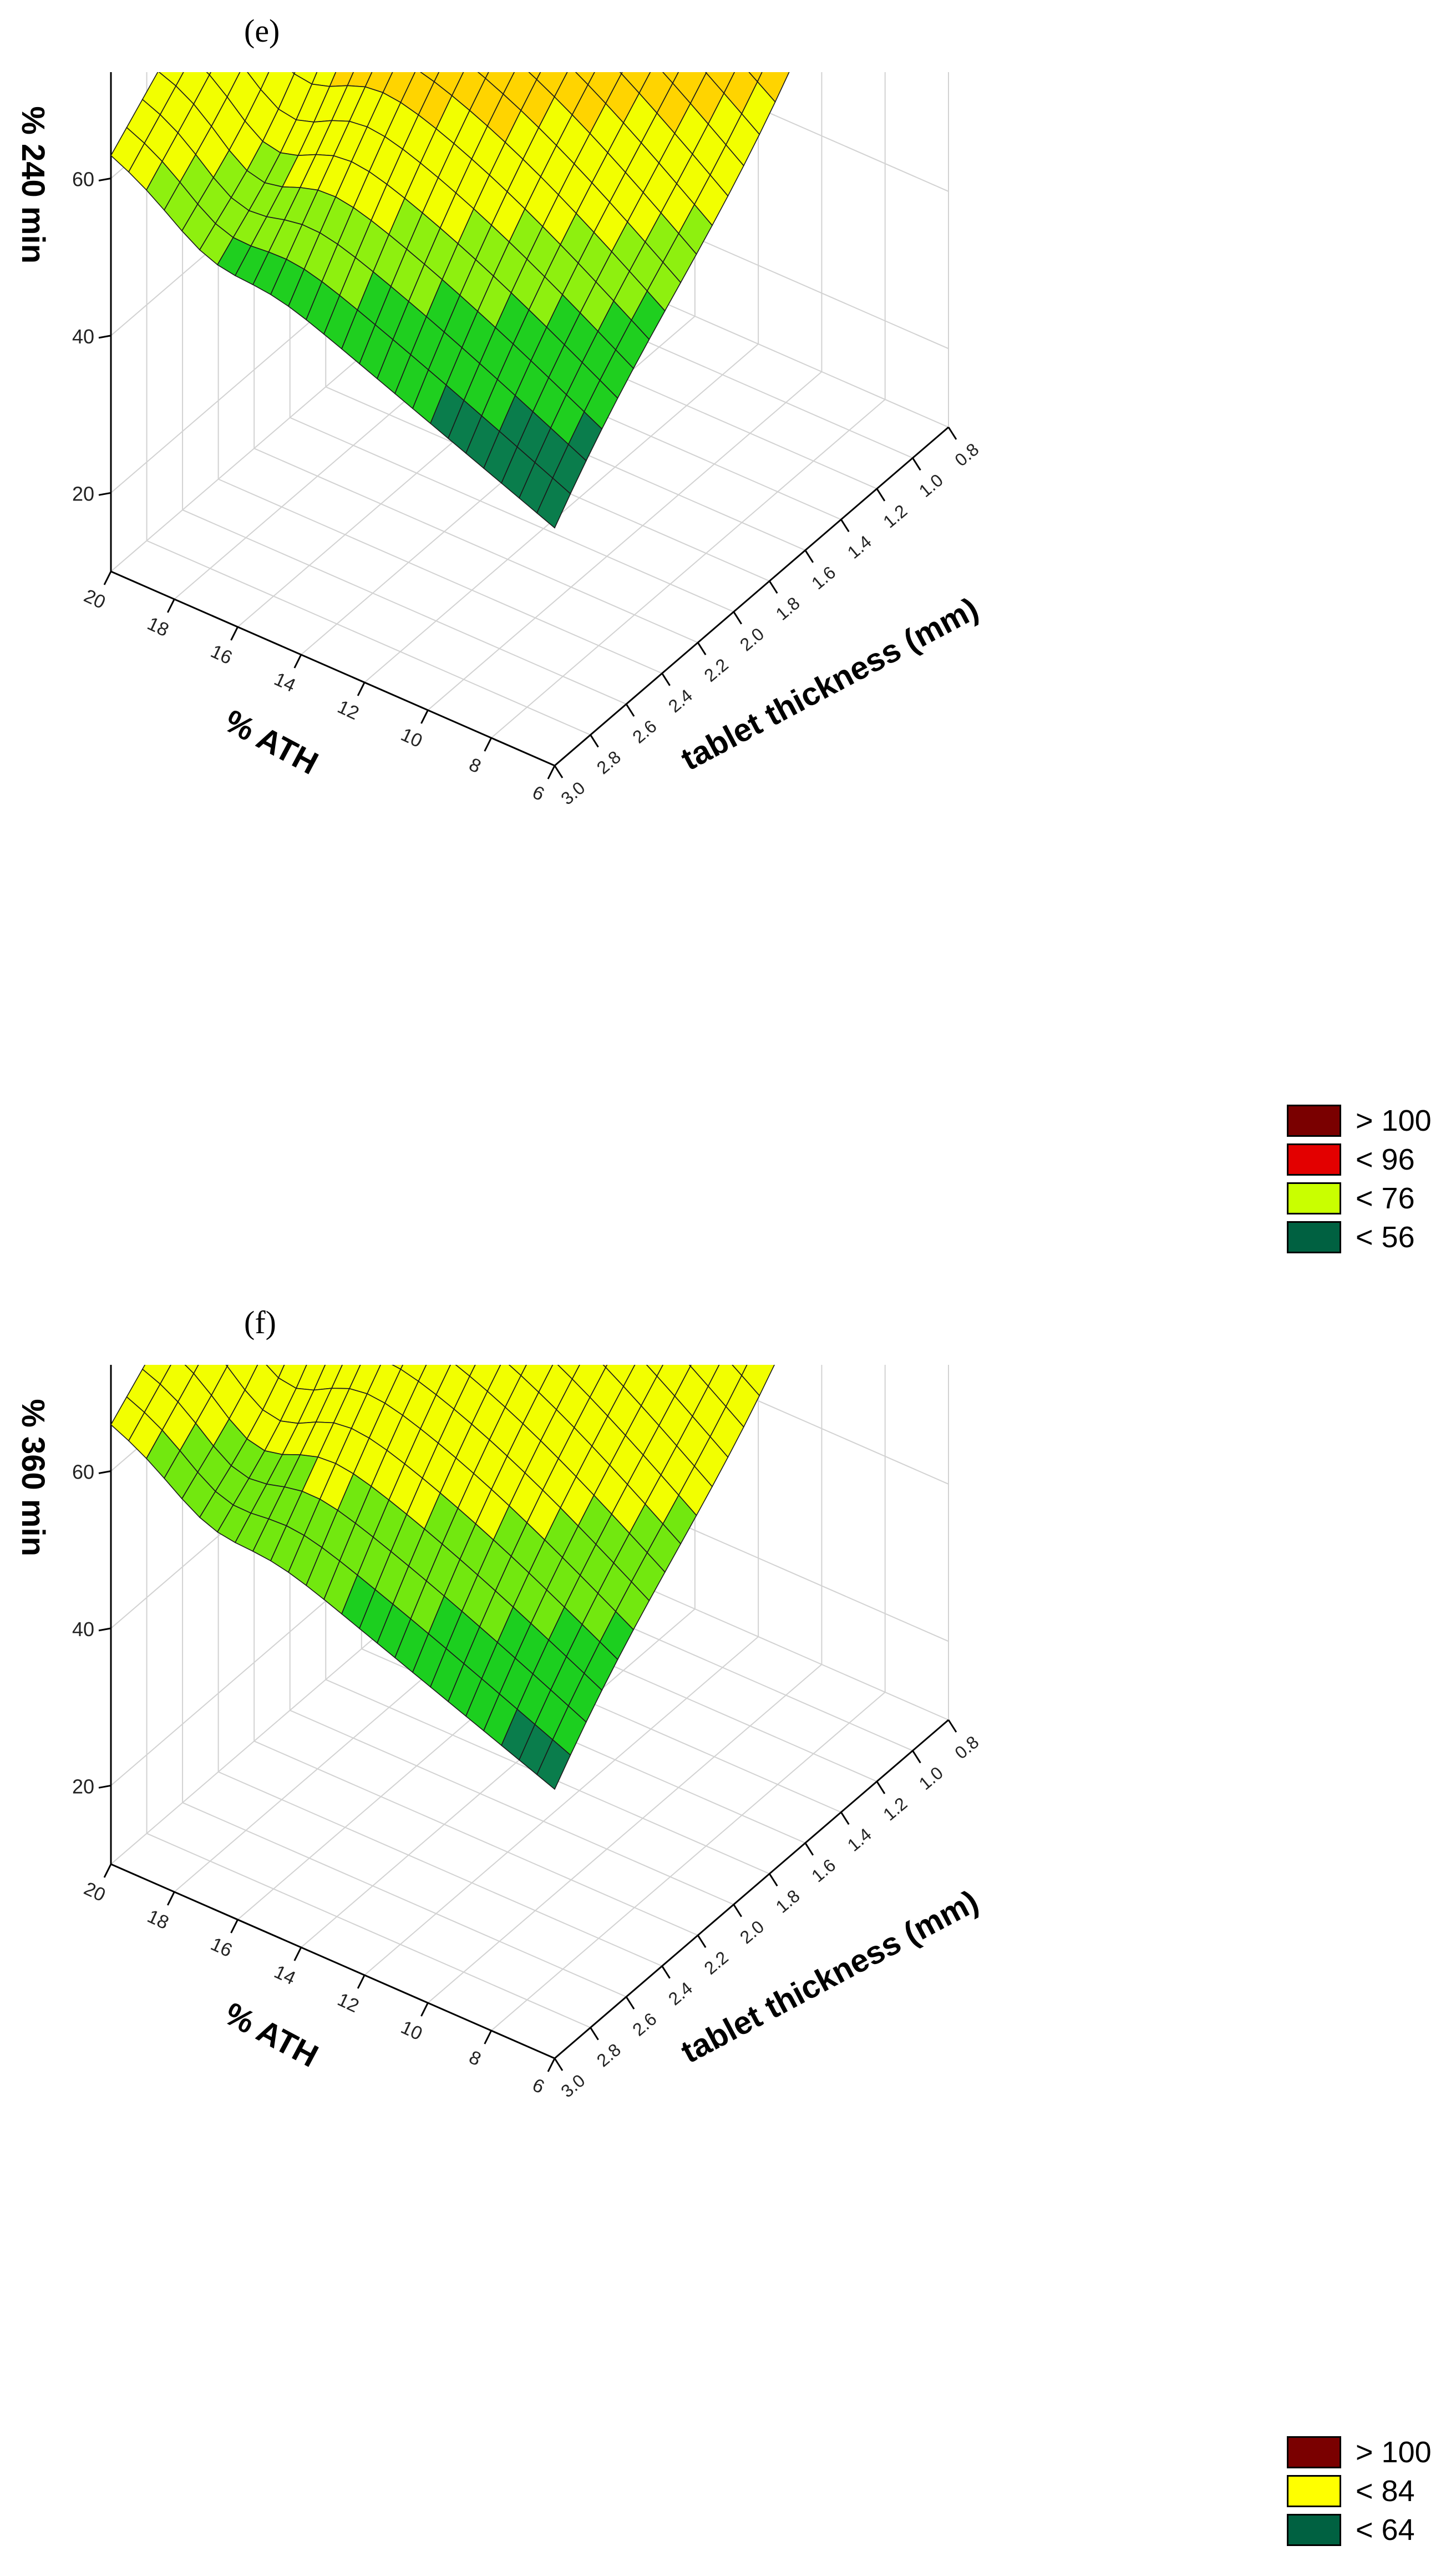  Describe the element at coordinates (284, 682) in the screenshot. I see `ath-tick-label: 14` at that location.